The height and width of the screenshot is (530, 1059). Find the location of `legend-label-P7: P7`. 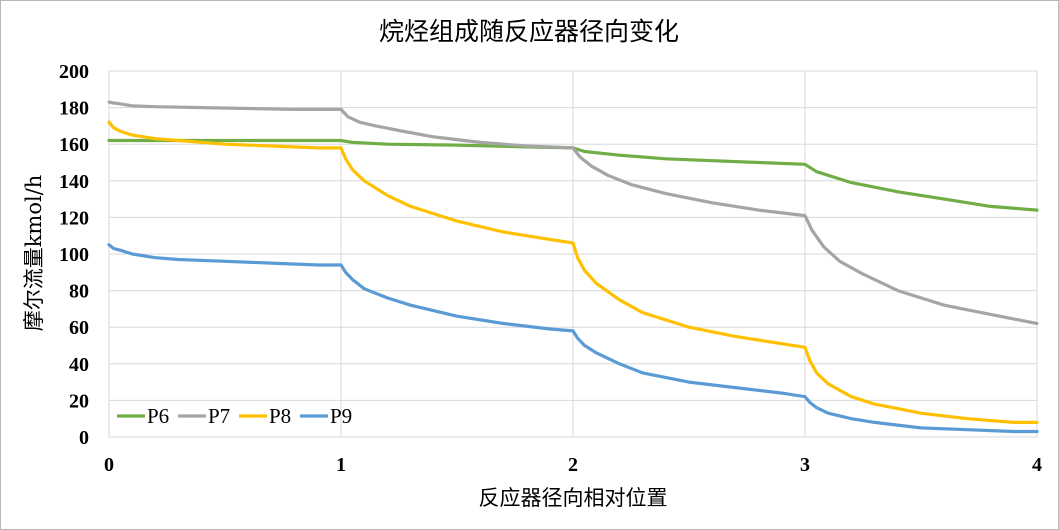

legend-label-P7: P7 is located at coordinates (219, 416).